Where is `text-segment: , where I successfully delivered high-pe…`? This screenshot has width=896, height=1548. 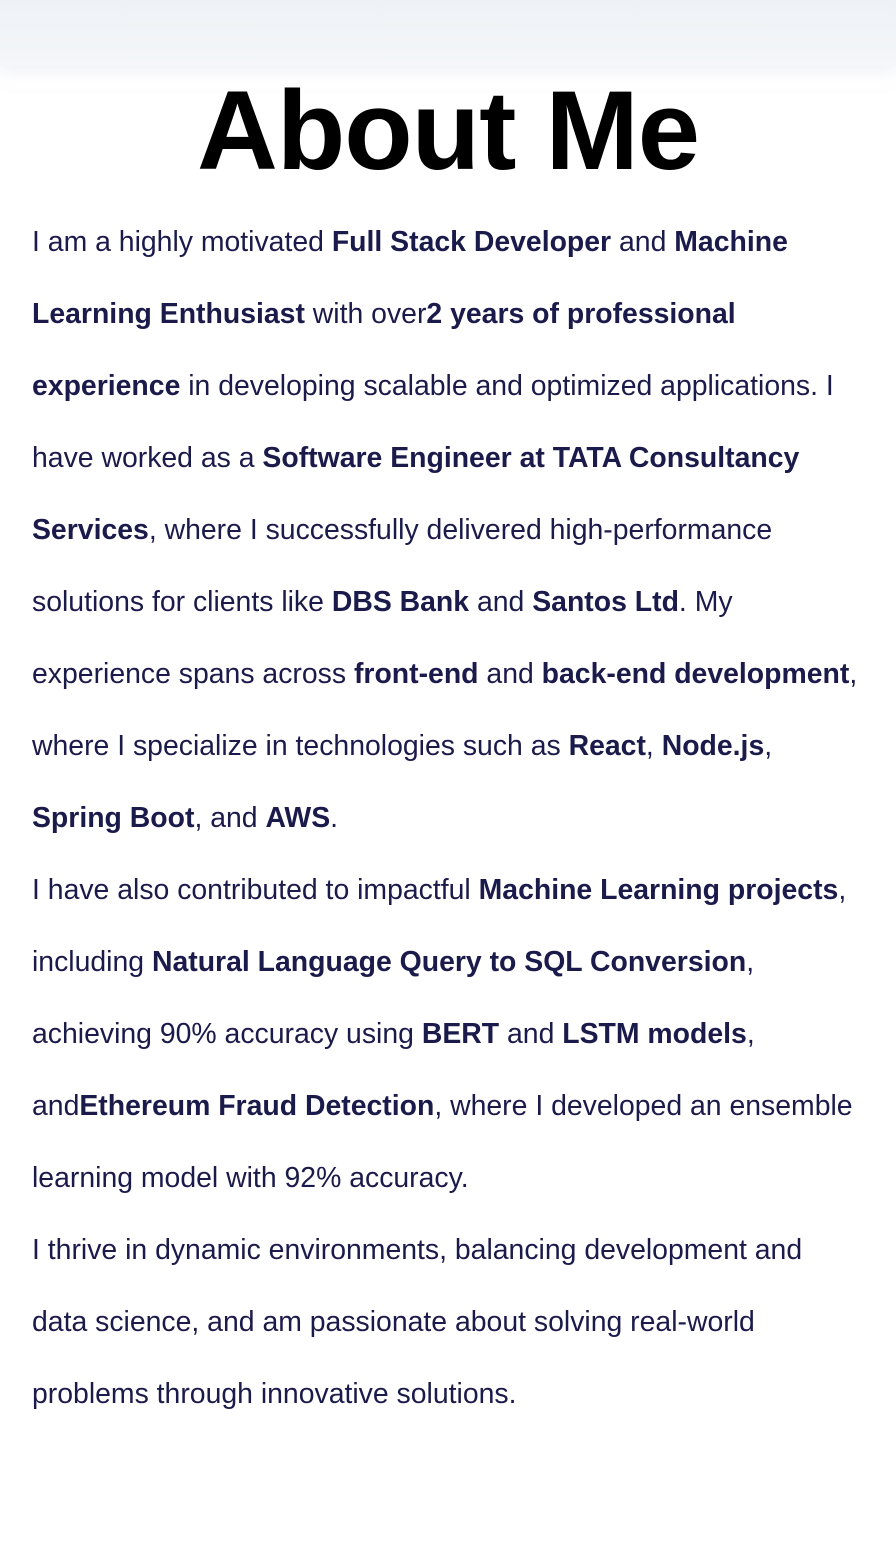
text-segment: , where I successfully delivered high-pe… is located at coordinates (402, 566).